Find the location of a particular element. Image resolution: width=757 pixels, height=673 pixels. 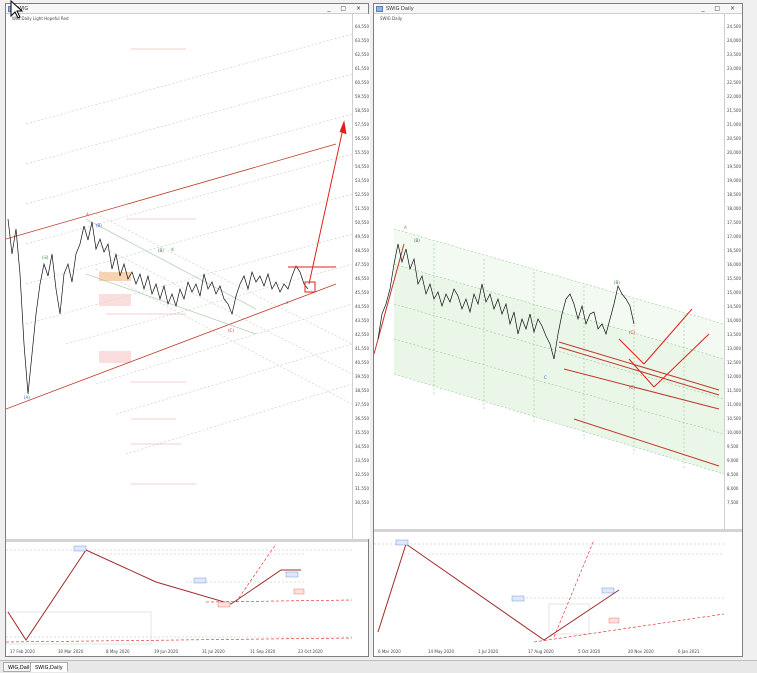

price-tick: 46,550 is located at coordinates (362, 278).